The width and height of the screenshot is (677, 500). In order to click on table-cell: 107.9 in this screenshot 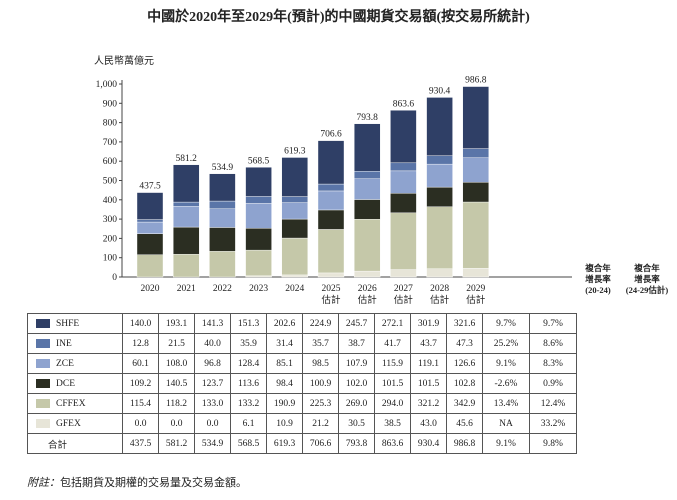, I will do `click(356, 363)`.